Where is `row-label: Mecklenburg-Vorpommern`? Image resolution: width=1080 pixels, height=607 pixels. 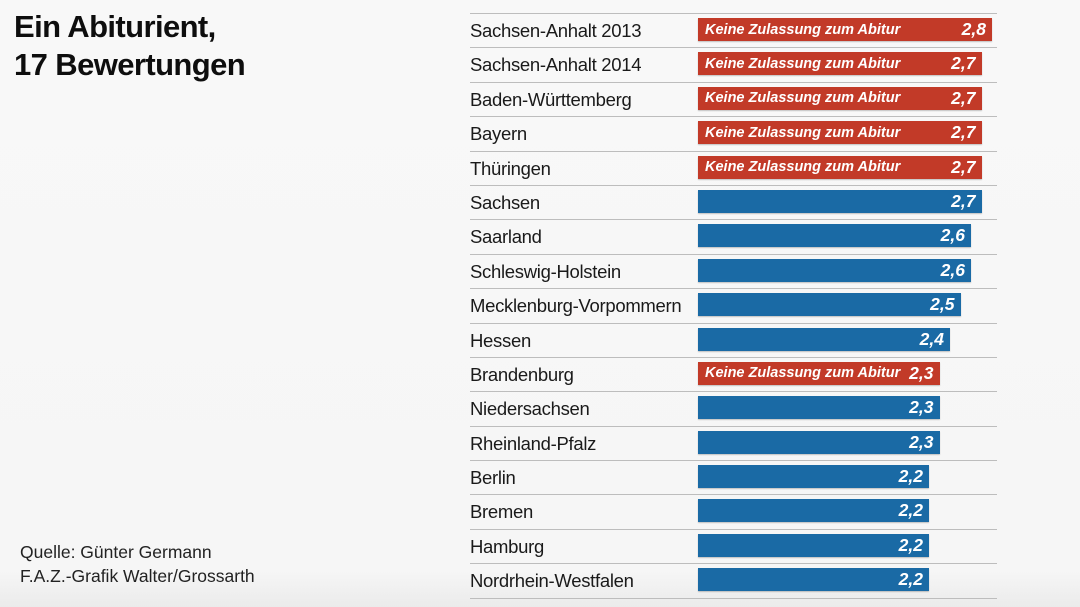 row-label: Mecklenburg-Vorpommern is located at coordinates (576, 306).